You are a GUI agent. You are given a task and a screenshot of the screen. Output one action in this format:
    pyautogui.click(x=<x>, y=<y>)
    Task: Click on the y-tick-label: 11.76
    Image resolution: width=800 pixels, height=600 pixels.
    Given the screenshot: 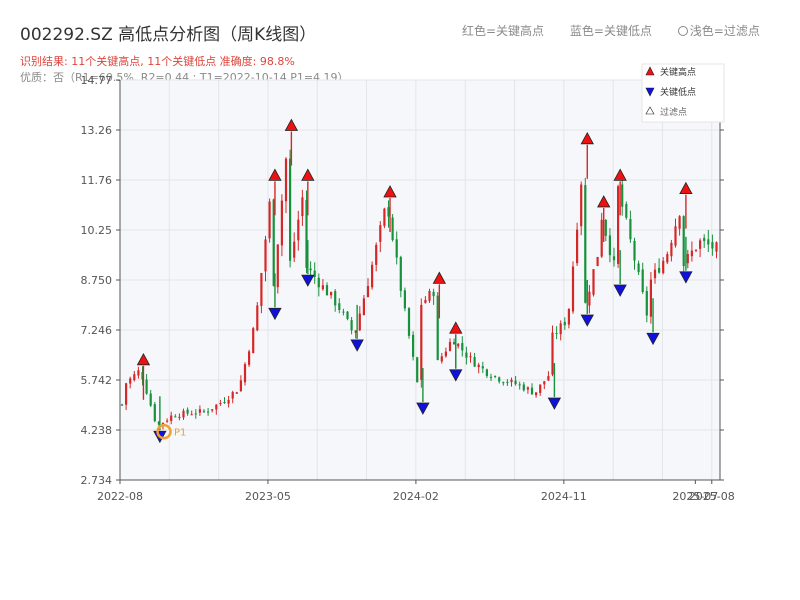 What is the action you would take?
    pyautogui.click(x=97, y=180)
    